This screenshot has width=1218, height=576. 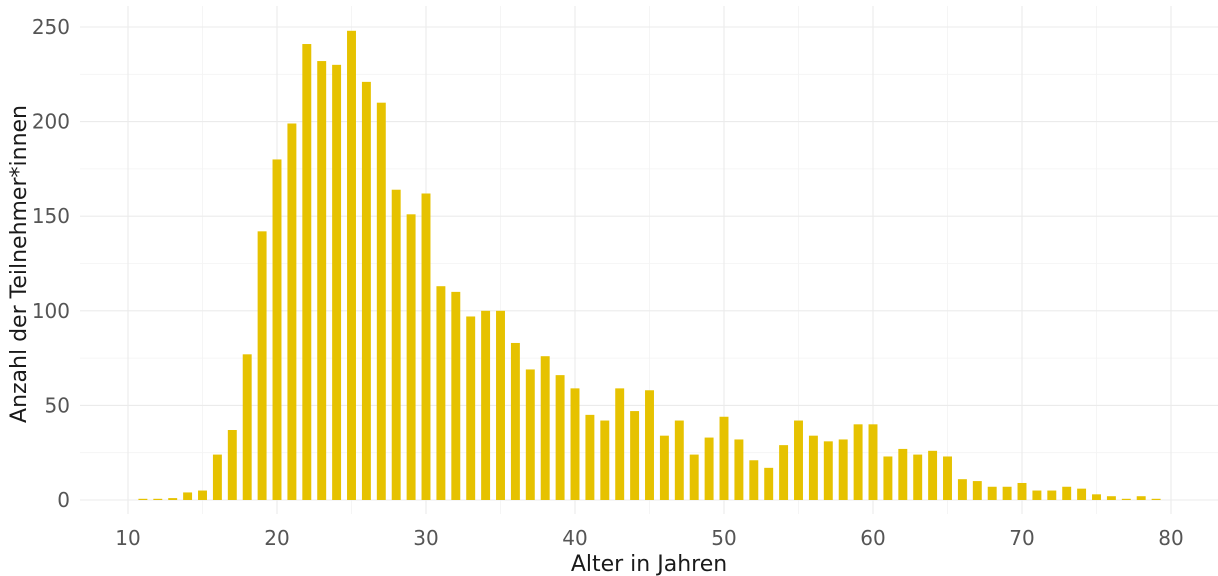 I want to click on x-axis-ticks: 10 20 30 40 50 60 70 80, so click(x=649, y=538).